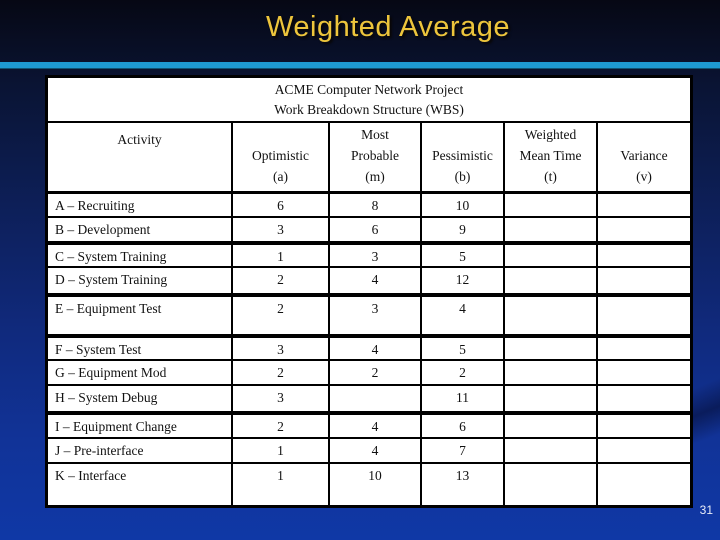  I want to click on activity-cell: J – Pre-interface, so click(99, 450).